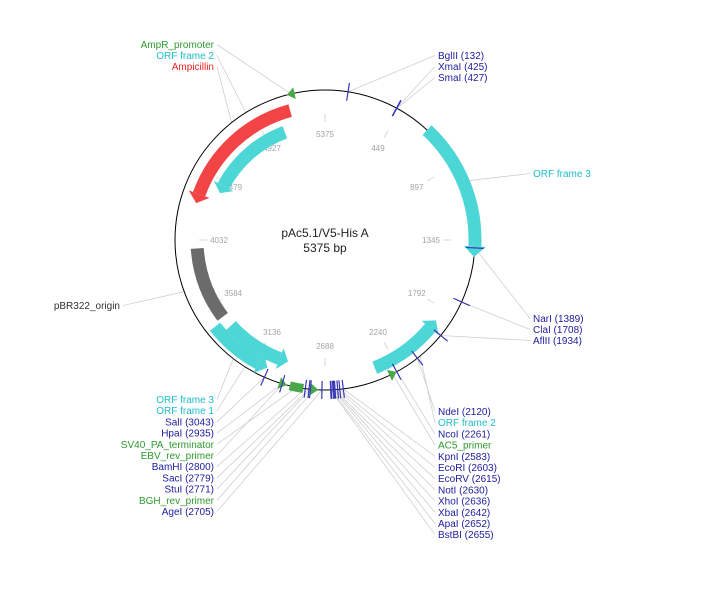 The image size is (709, 595). Describe the element at coordinates (441, 335) in the screenshot. I see `site-aflii-1934` at that location.